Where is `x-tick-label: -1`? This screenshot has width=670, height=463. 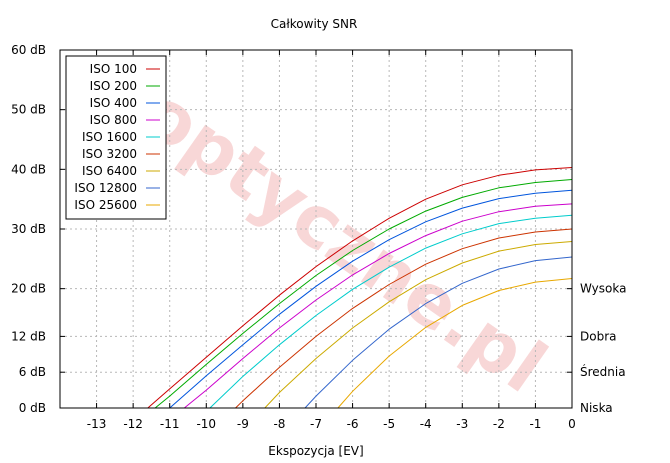
x-tick-label: -1 is located at coordinates (535, 424).